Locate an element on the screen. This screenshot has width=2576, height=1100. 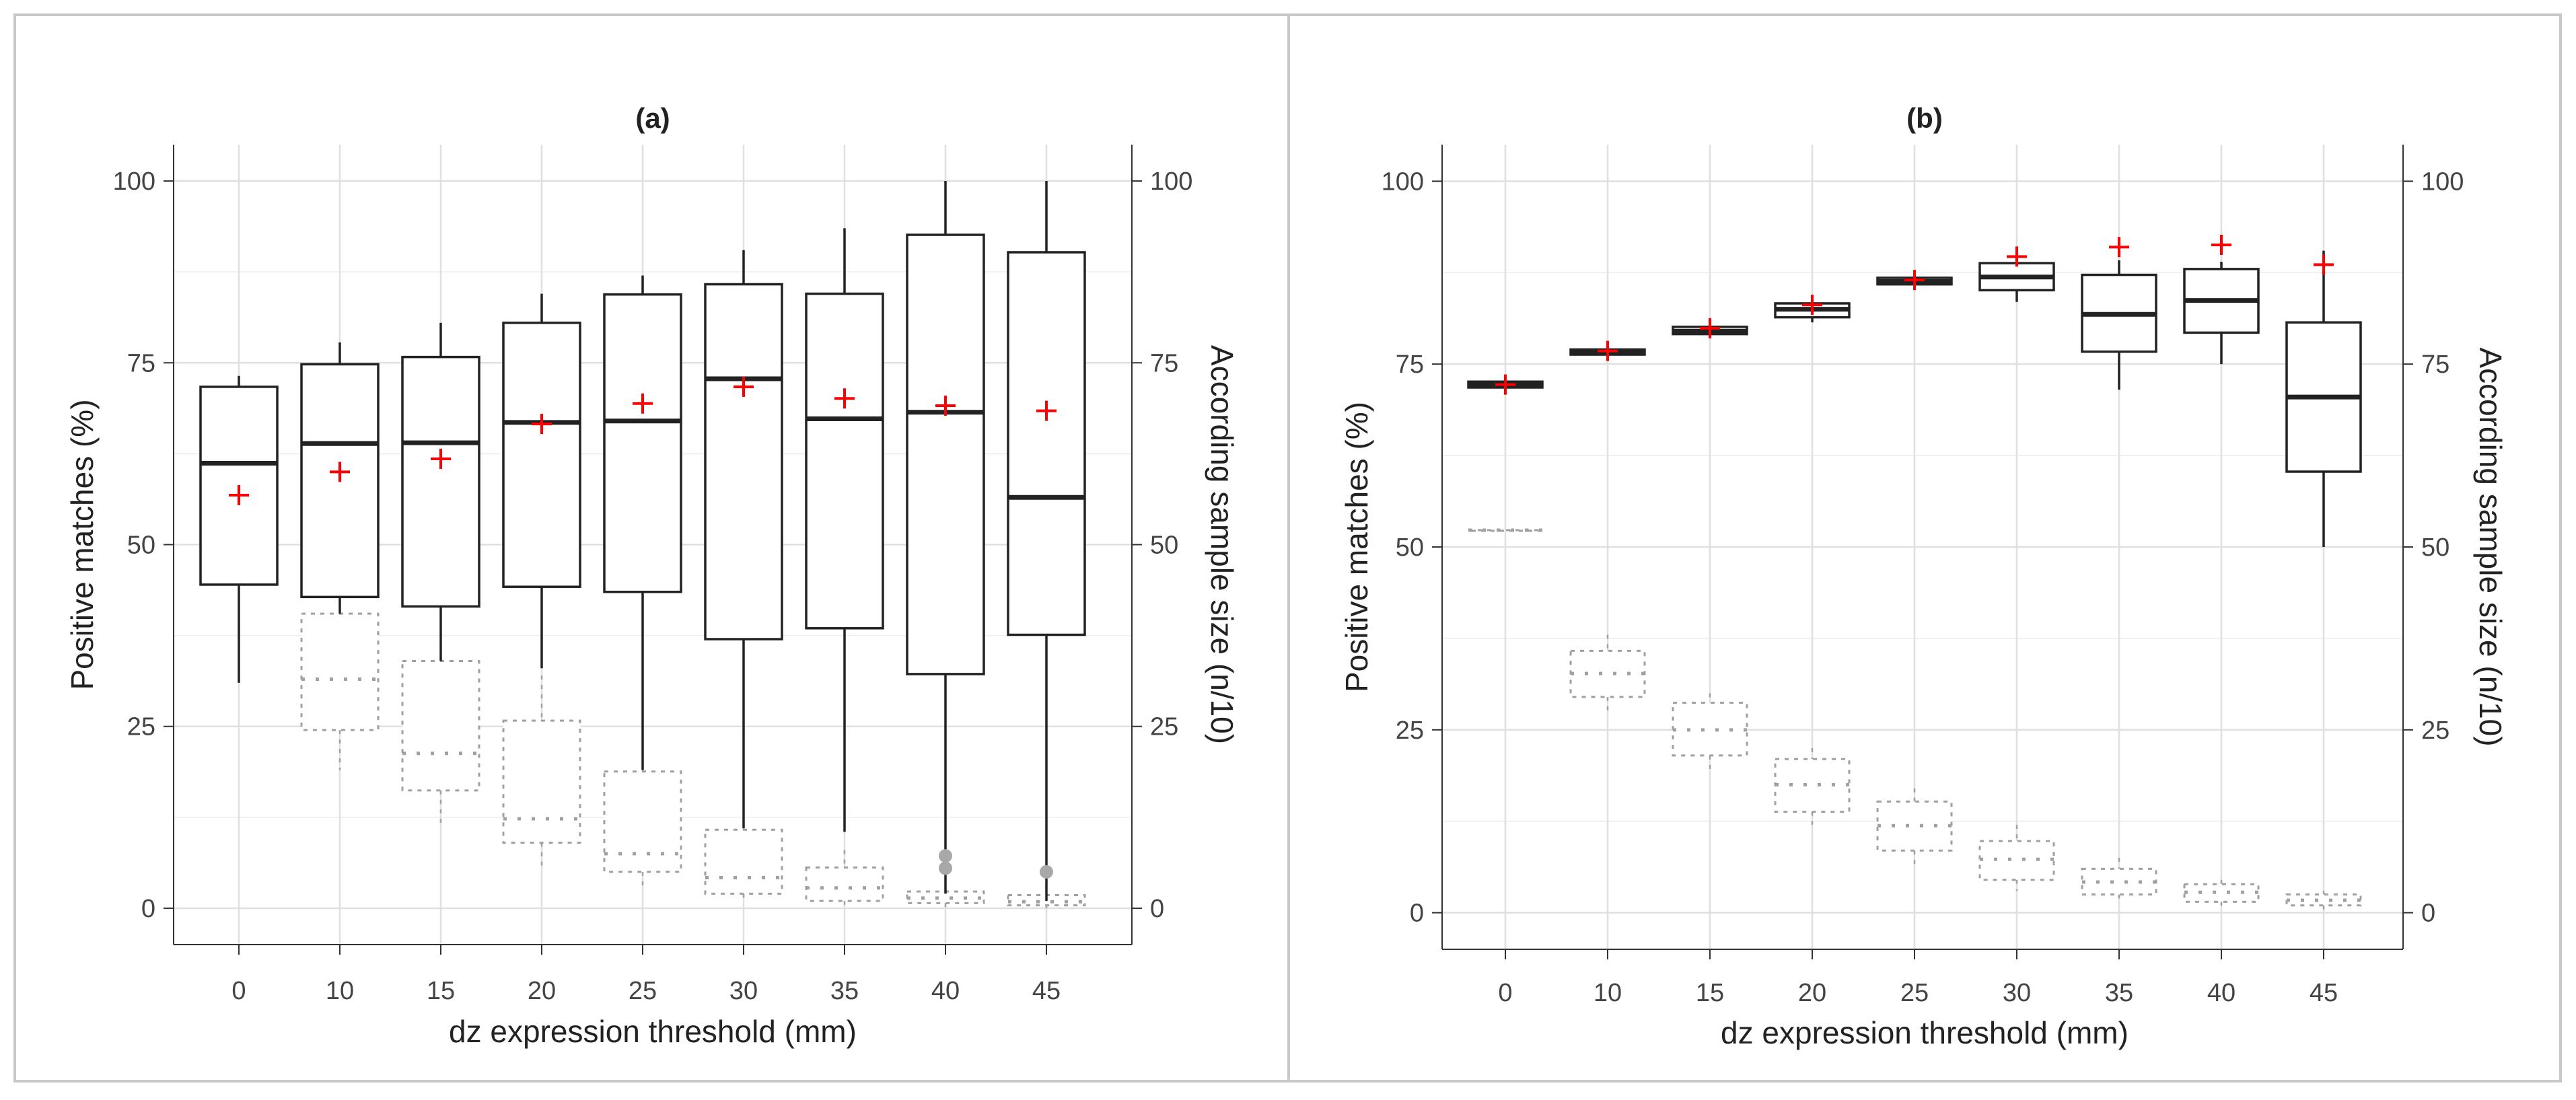
x-tick-label: 30 is located at coordinates (743, 991).